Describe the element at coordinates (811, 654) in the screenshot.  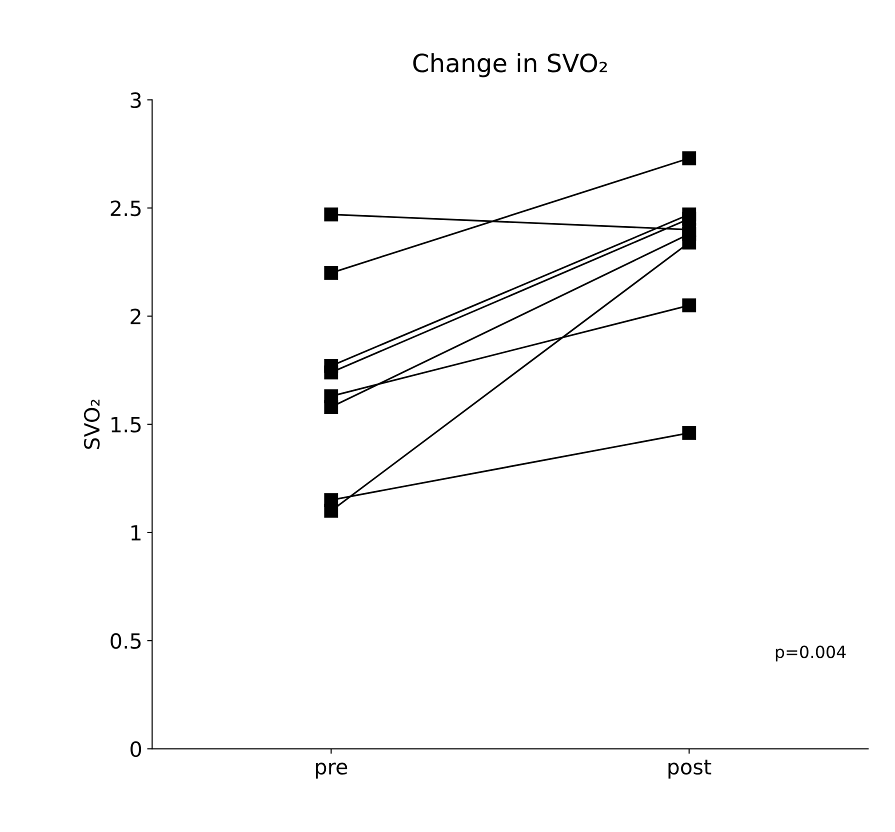
I see `annotation: p=0.004` at that location.